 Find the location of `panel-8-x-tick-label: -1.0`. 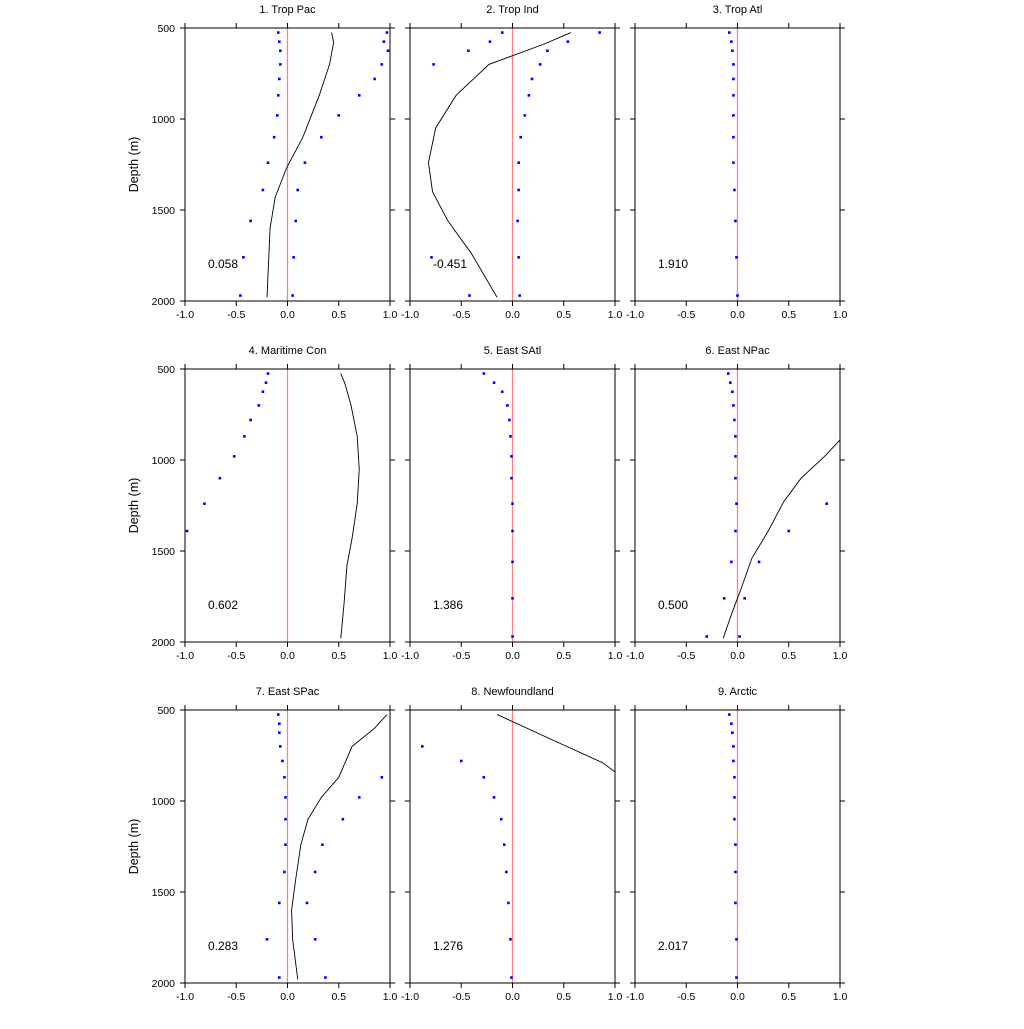

panel-8-x-tick-label: -1.0 is located at coordinates (410, 997).